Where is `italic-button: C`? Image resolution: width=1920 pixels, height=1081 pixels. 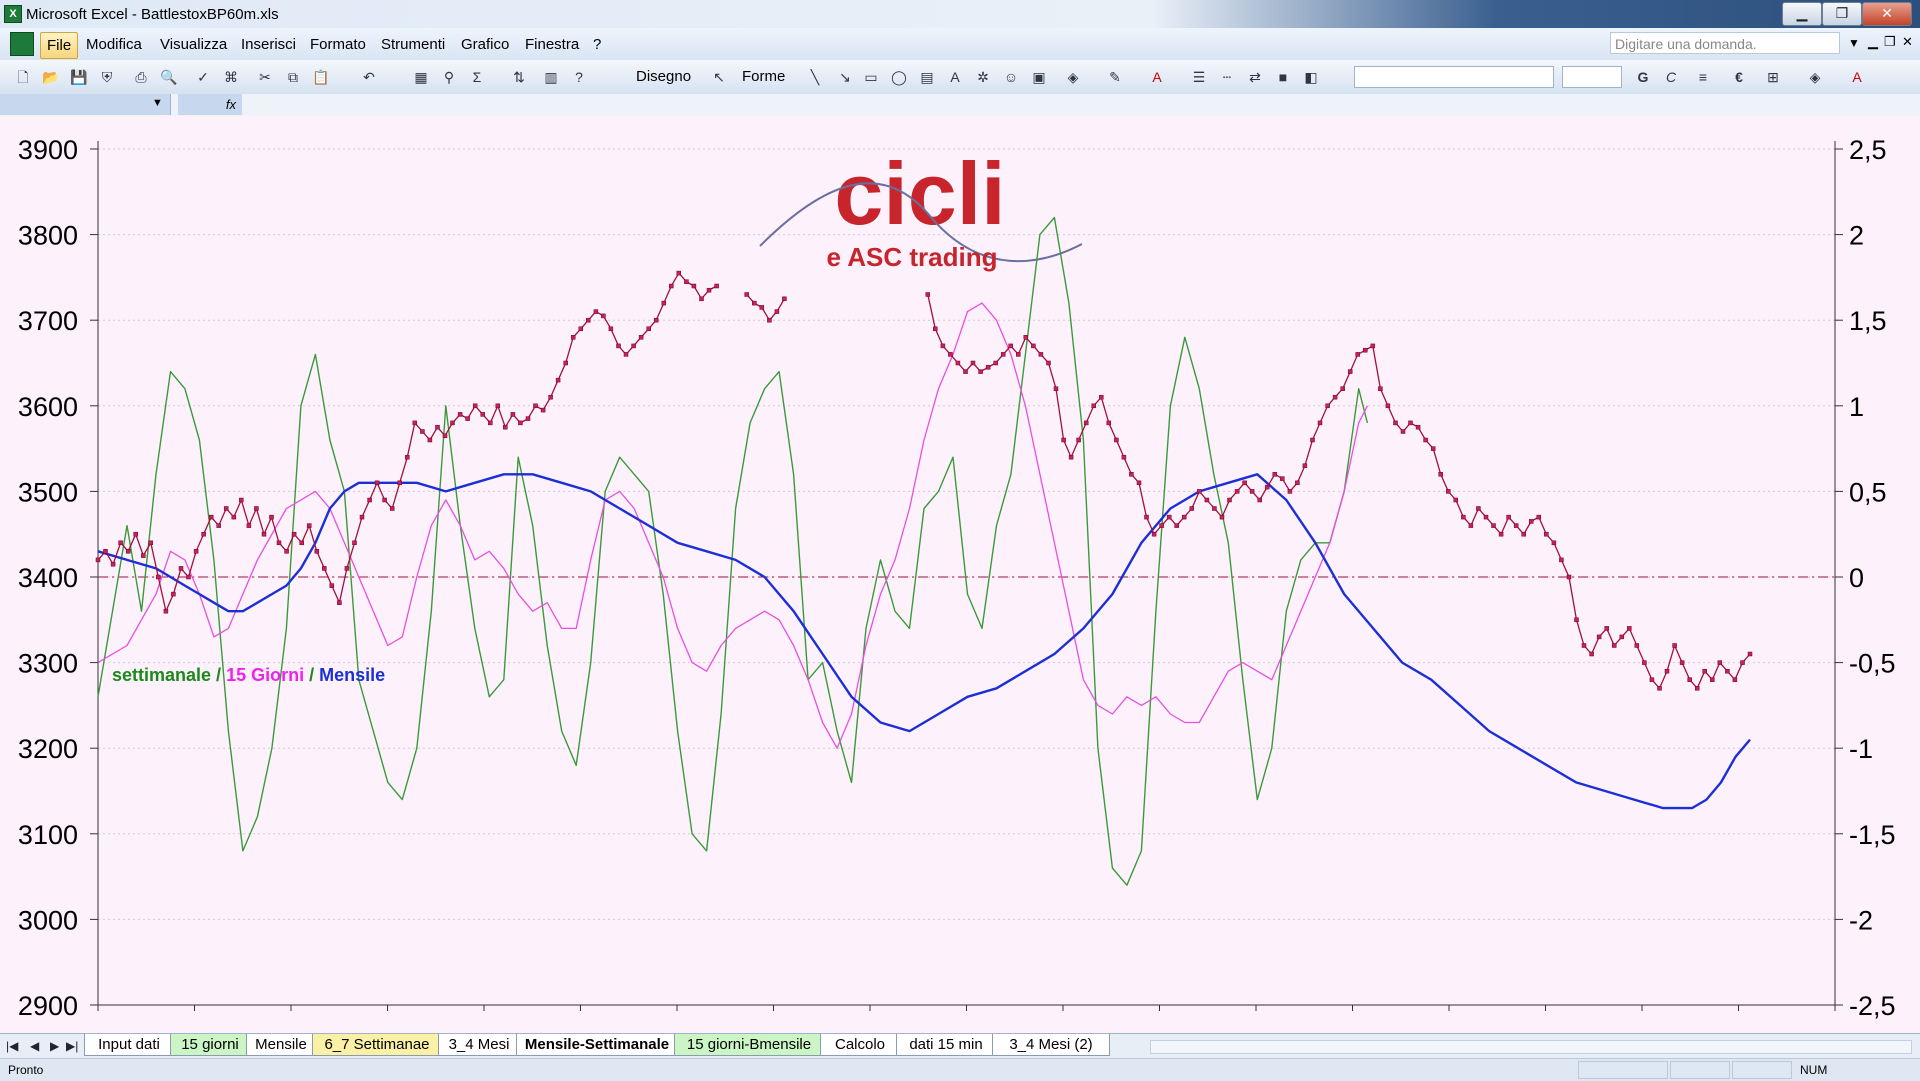
italic-button: C is located at coordinates (1671, 77).